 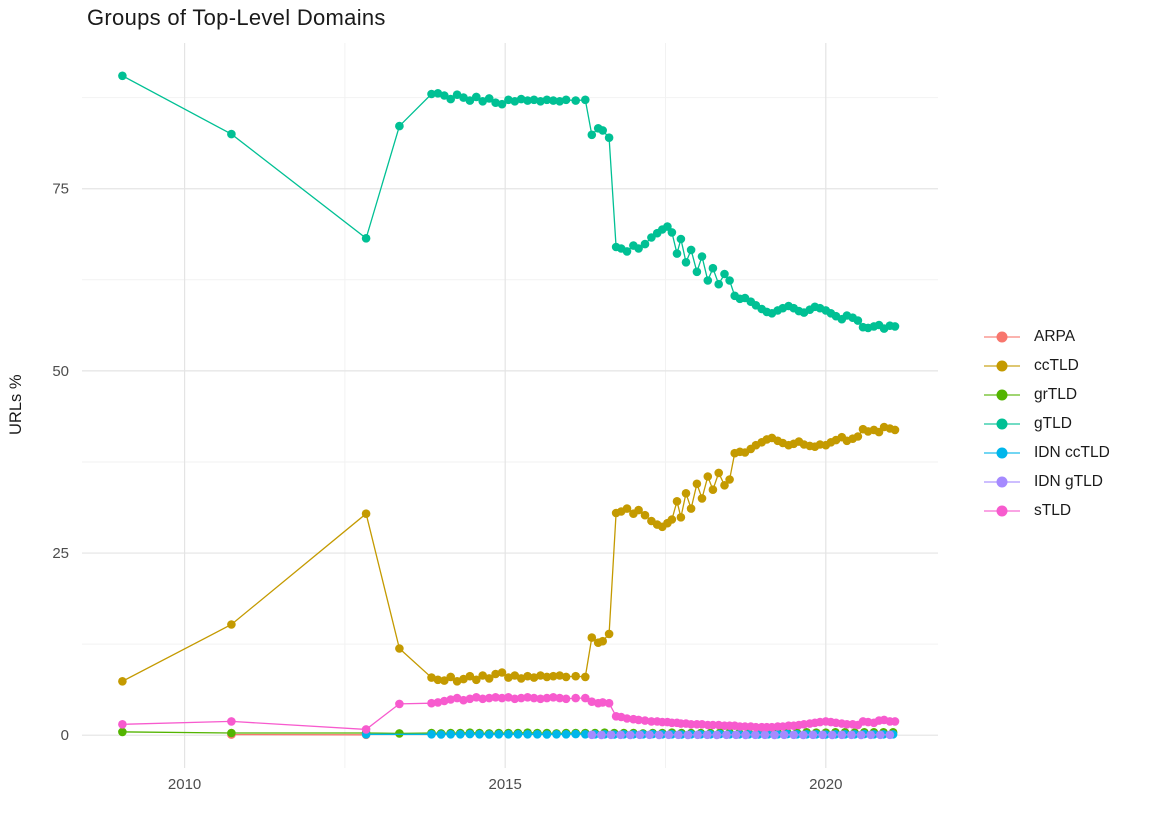 What do you see at coordinates (509, 713) in the screenshot?
I see `series-stld` at bounding box center [509, 713].